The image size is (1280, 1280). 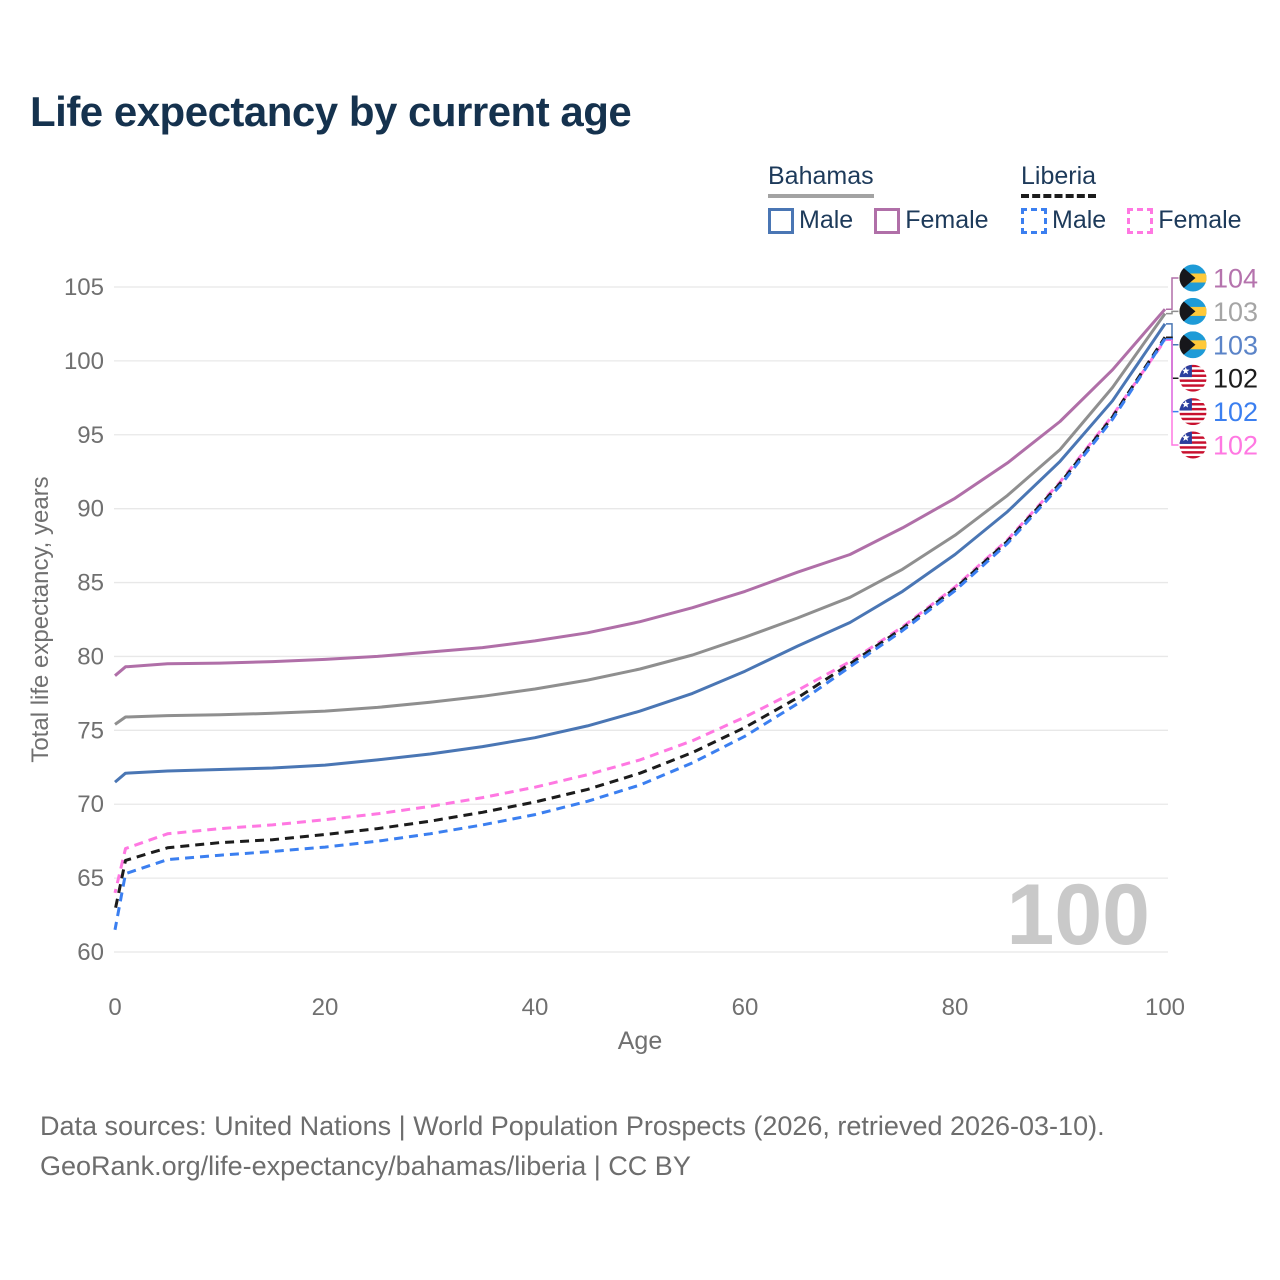 What do you see at coordinates (1235, 312) in the screenshot?
I see `end-value-label-bahamas-both-sexes: 103` at bounding box center [1235, 312].